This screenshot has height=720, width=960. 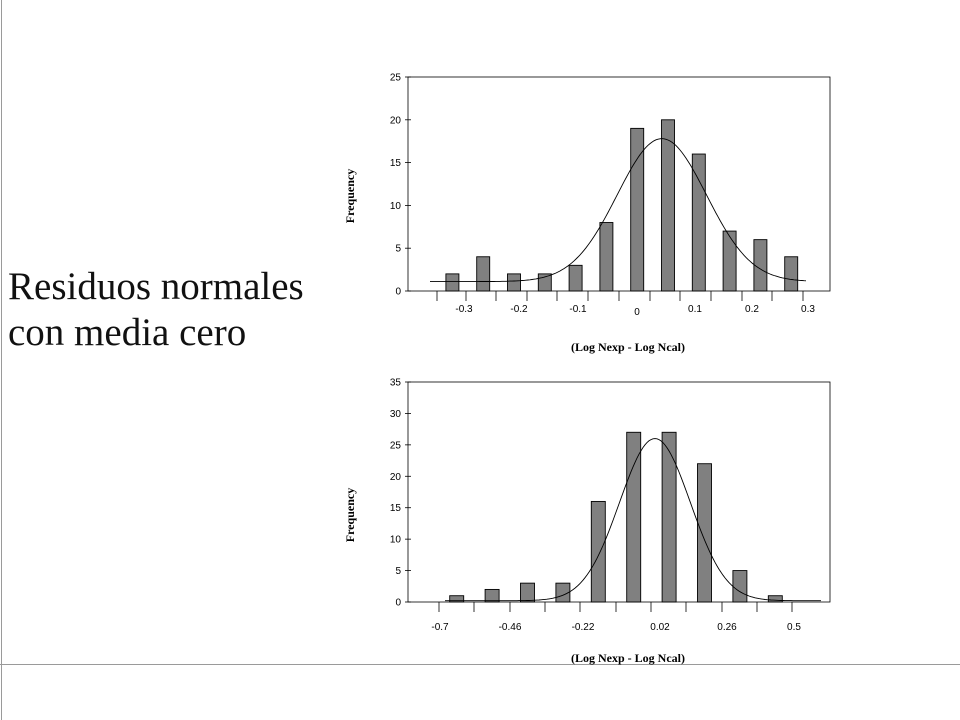 What do you see at coordinates (480, 664) in the screenshot?
I see `slide-bottom-rule` at bounding box center [480, 664].